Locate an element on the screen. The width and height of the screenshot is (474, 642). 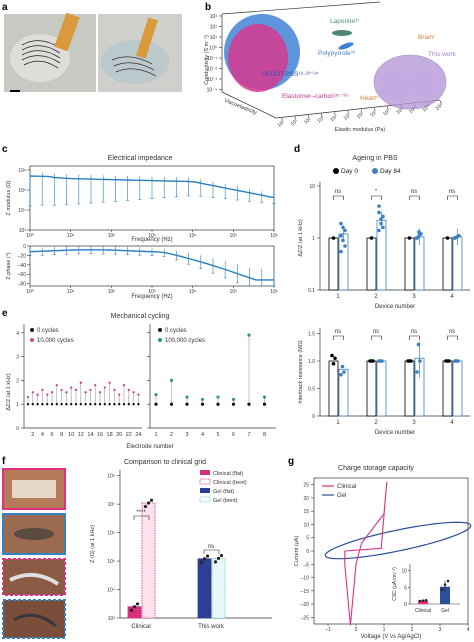
f-bar-gel-flat is located at coordinates (204, 588).